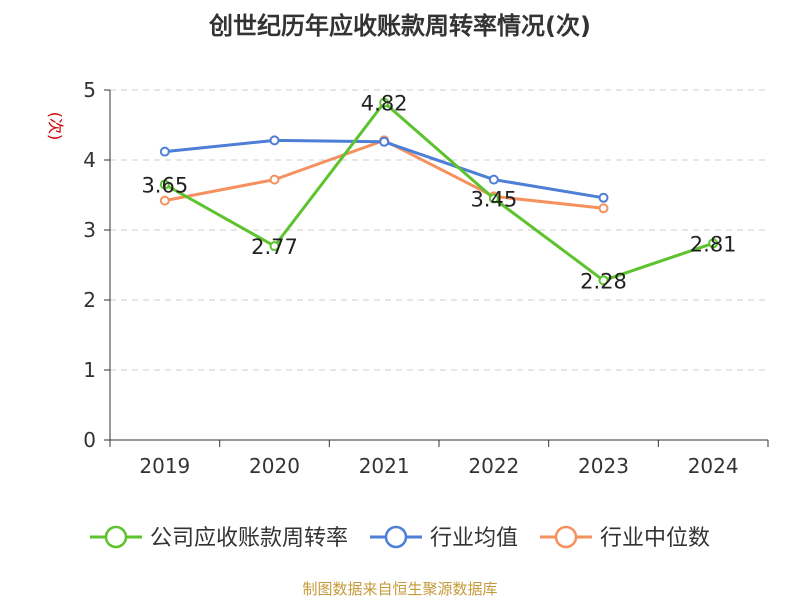 The height and width of the screenshot is (600, 800). What do you see at coordinates (713, 466) in the screenshot?
I see `x-tick-label: 2024` at bounding box center [713, 466].